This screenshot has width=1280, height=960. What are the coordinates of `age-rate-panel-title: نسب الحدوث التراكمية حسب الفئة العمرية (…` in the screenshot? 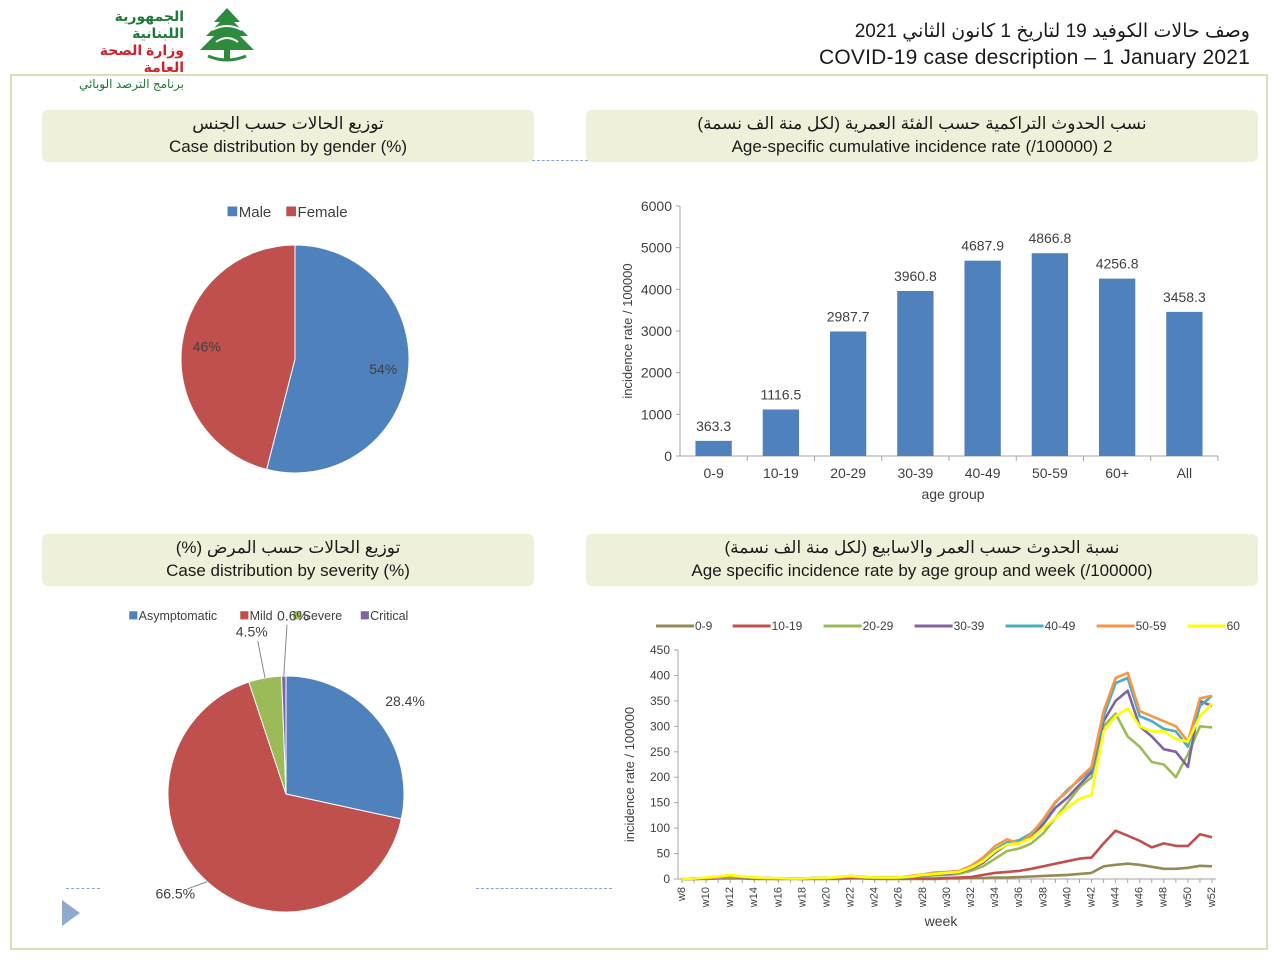 It's located at (922, 136).